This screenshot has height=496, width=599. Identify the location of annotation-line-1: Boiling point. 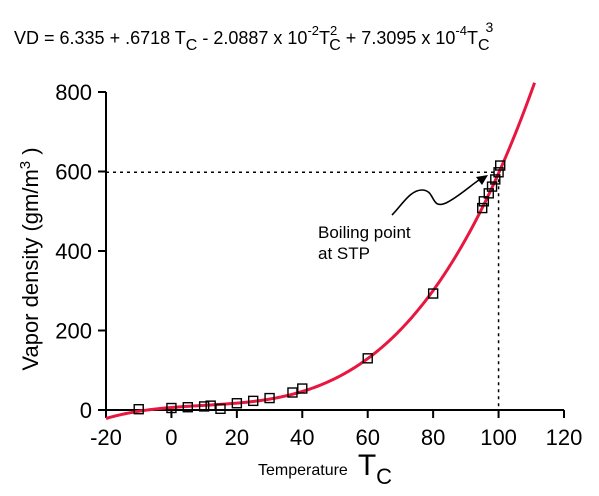
(364, 232).